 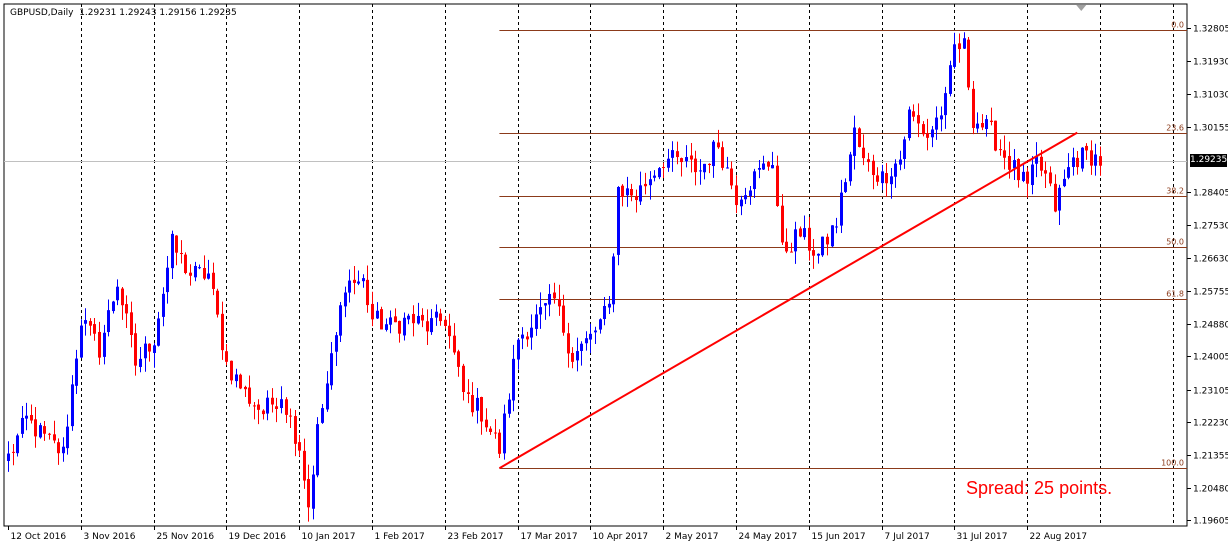 What do you see at coordinates (1210, 129) in the screenshot?
I see `y-tick-label: 1.30155` at bounding box center [1210, 129].